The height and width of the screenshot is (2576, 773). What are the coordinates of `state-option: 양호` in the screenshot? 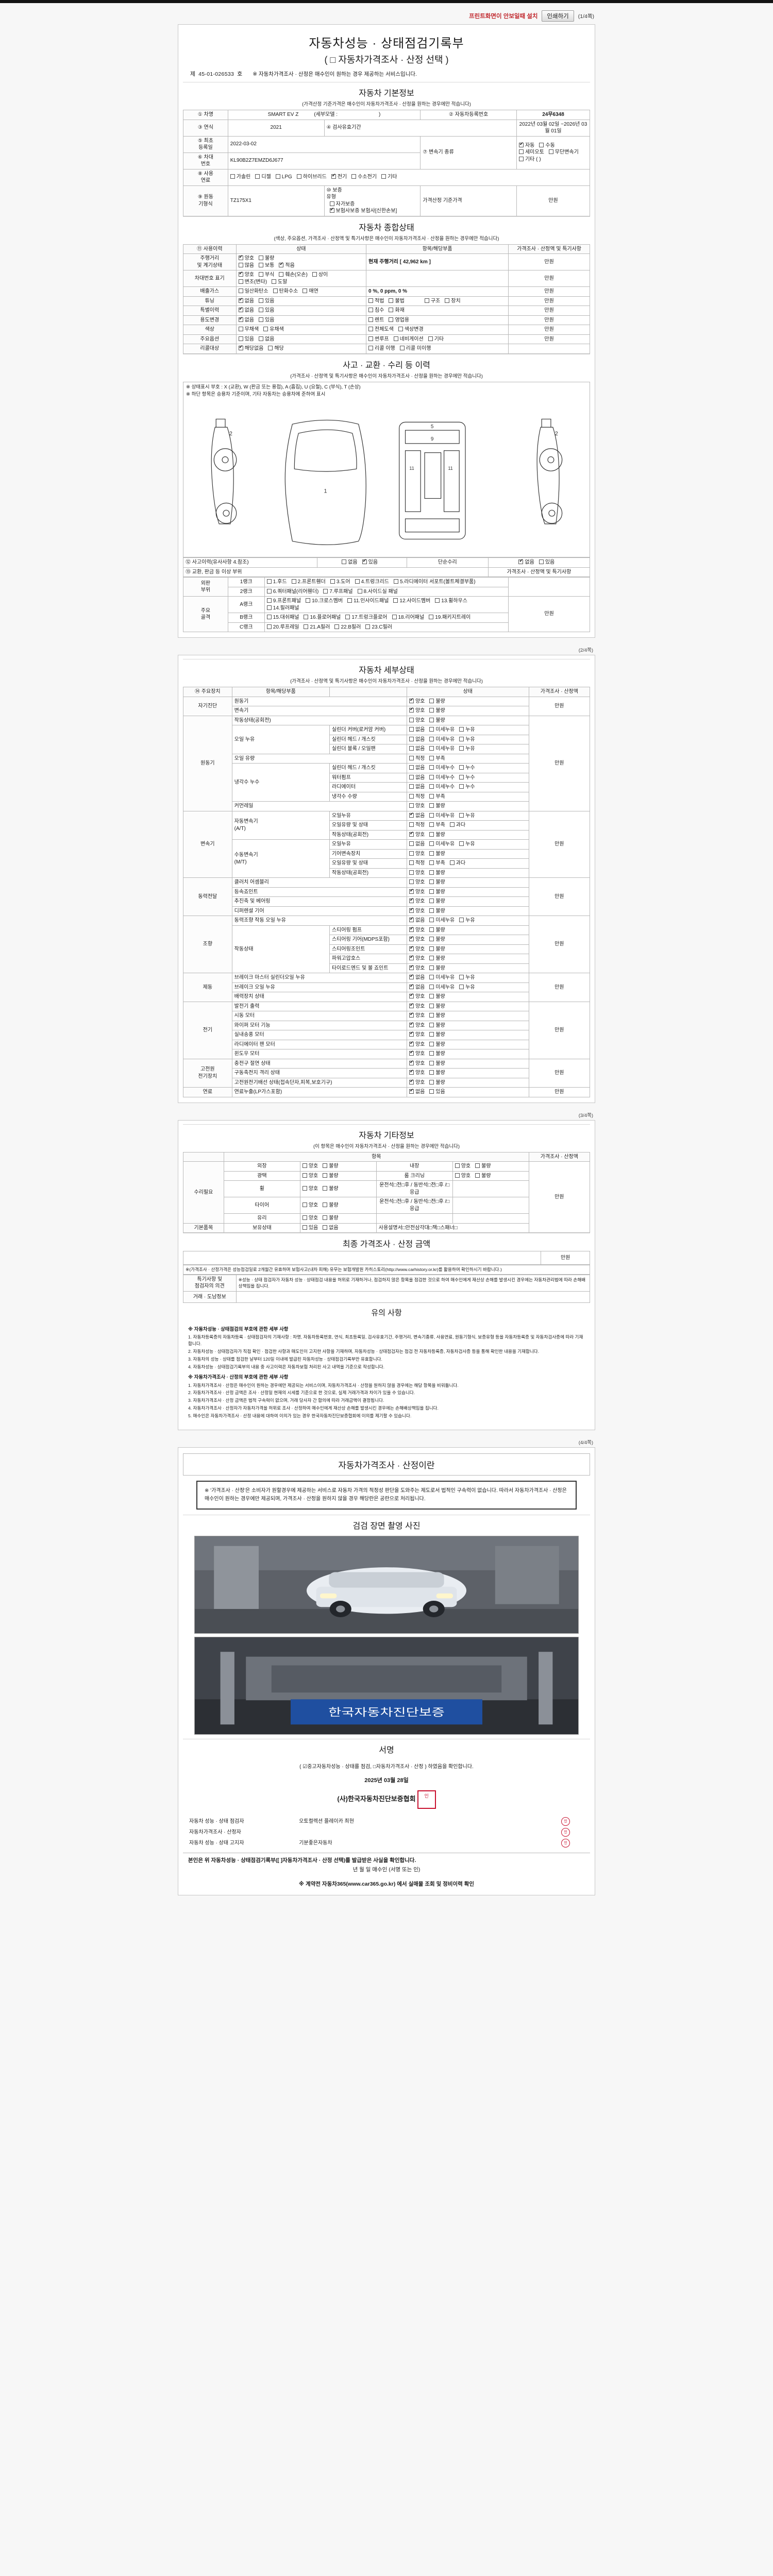 It's located at (246, 275).